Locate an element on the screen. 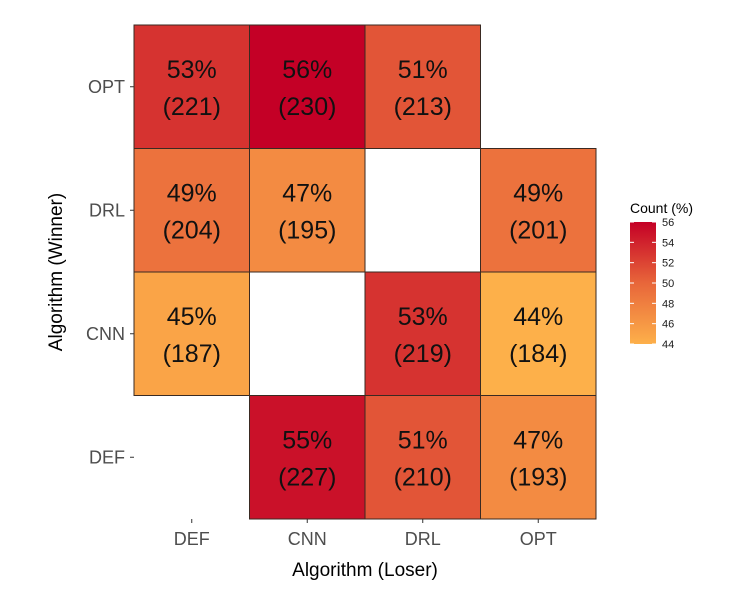 This screenshot has height=603, width=743. cell-count-label: (195) is located at coordinates (307, 231).